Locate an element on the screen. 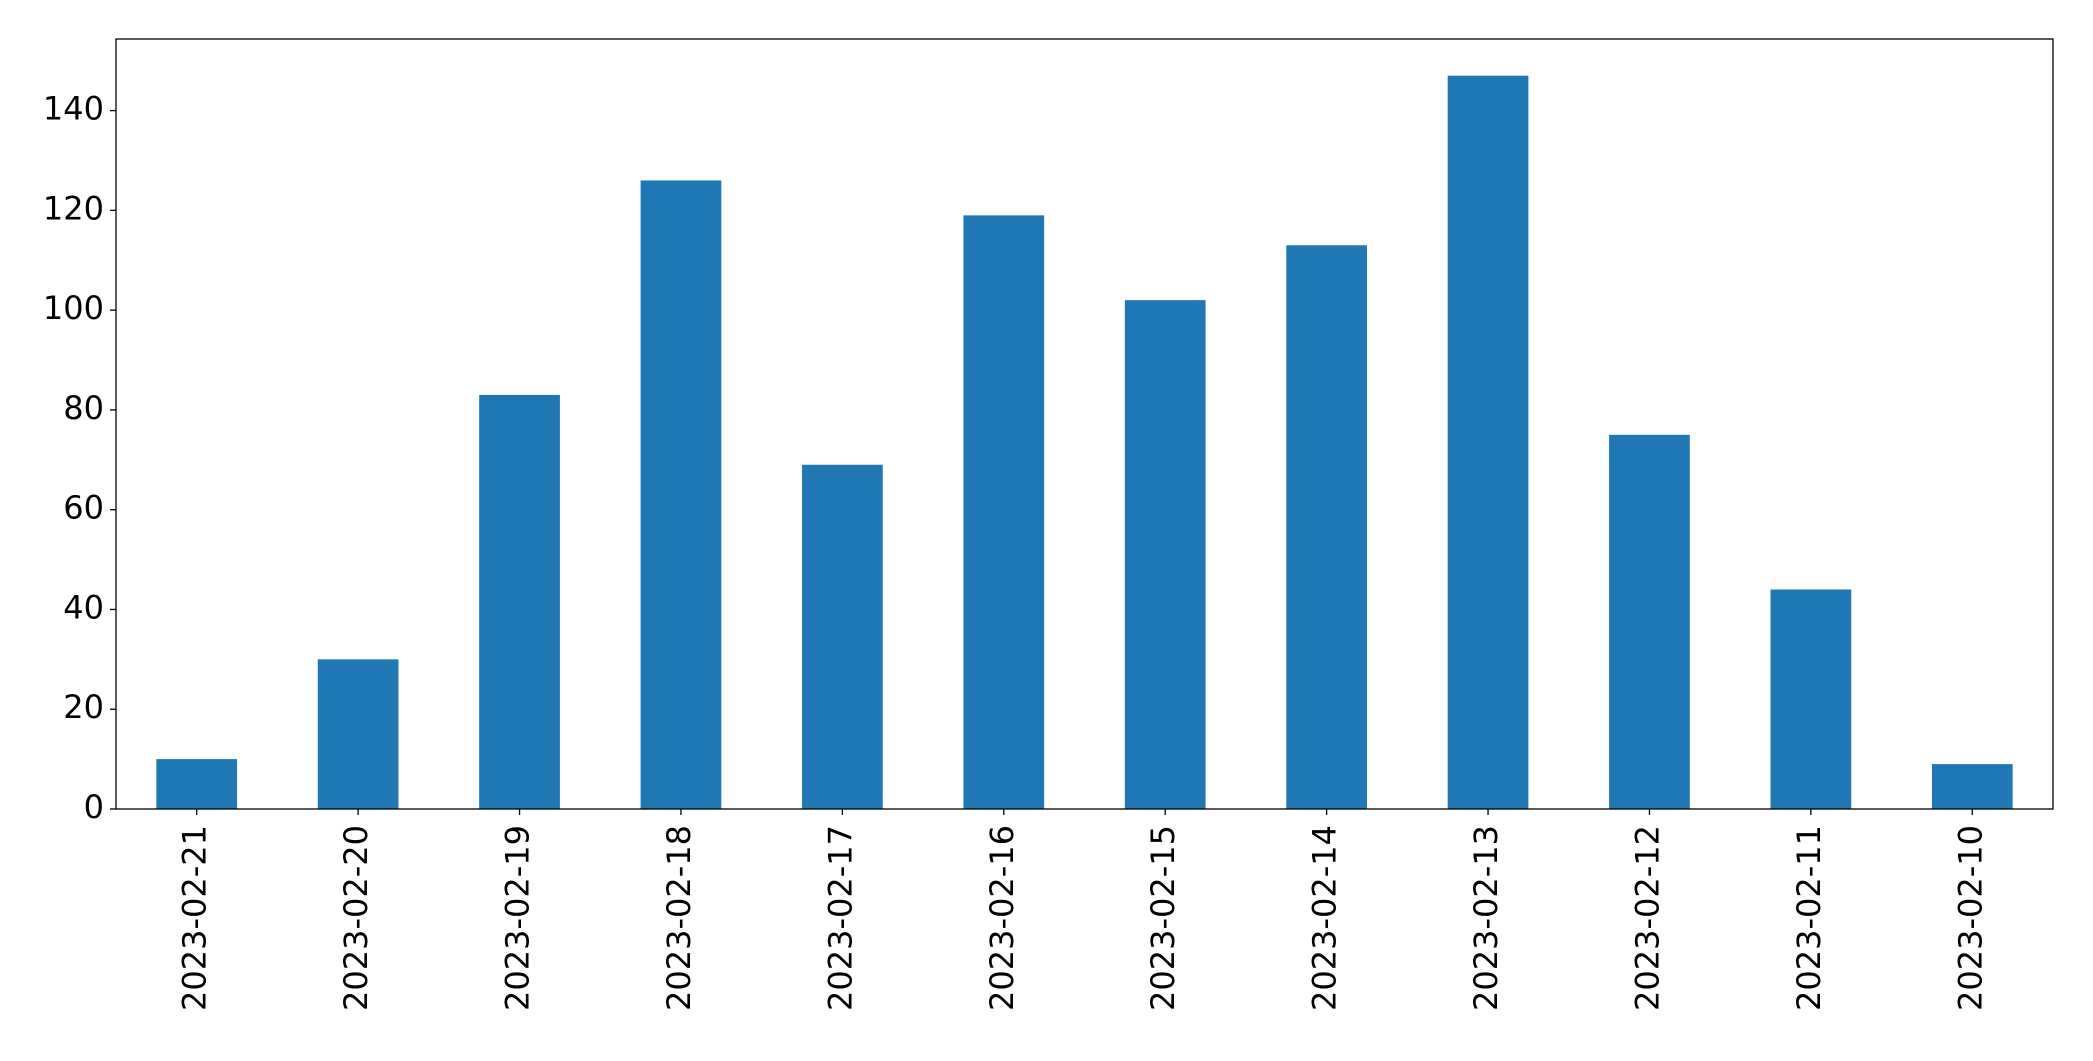  y-tick-label: 0 is located at coordinates (94, 807).